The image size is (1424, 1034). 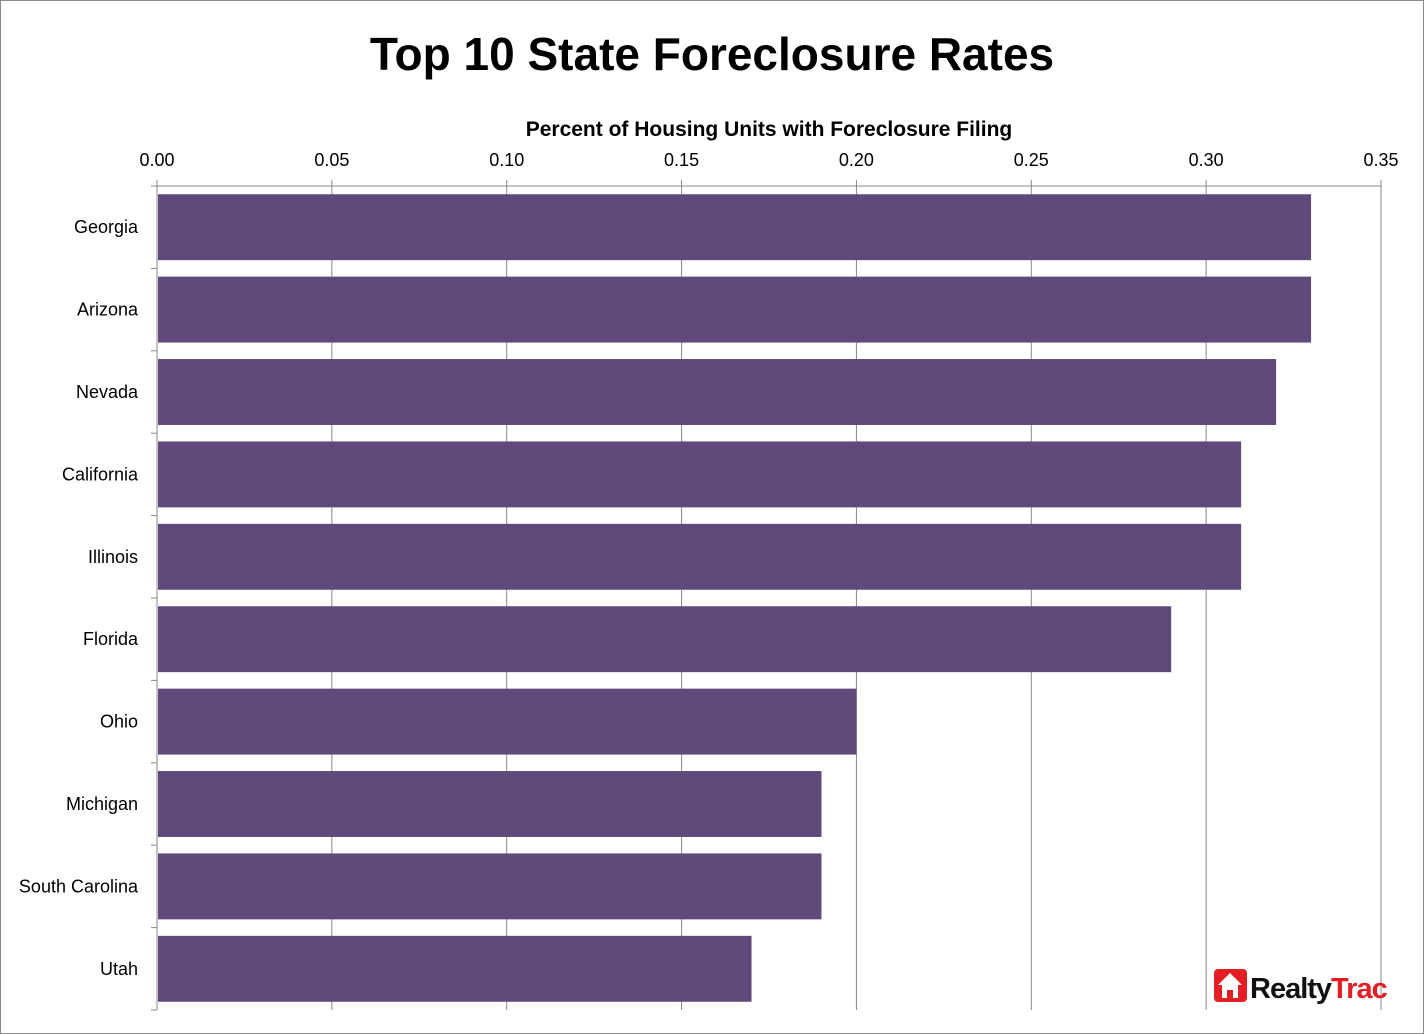 What do you see at coordinates (735, 227) in the screenshot?
I see `bar-georgia` at bounding box center [735, 227].